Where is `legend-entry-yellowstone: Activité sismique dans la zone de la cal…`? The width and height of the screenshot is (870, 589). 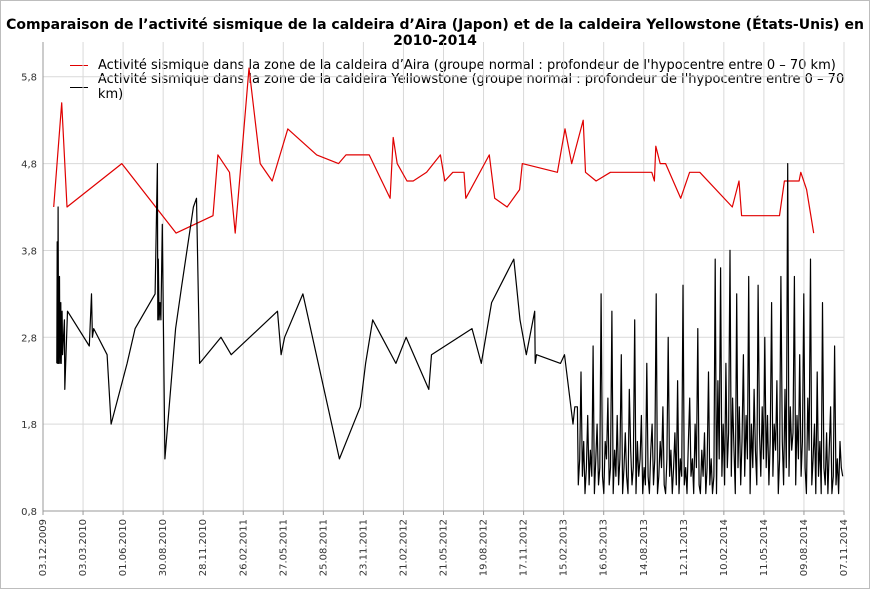 legend-entry-yellowstone: Activité sismique dans la zone de la cal… is located at coordinates (470, 87).